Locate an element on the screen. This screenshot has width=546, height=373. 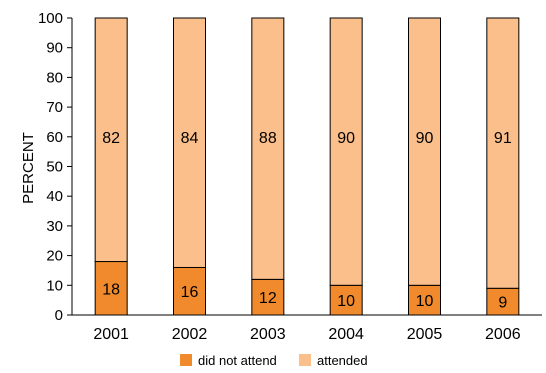
y-tick-label: 20 is located at coordinates (54, 256).